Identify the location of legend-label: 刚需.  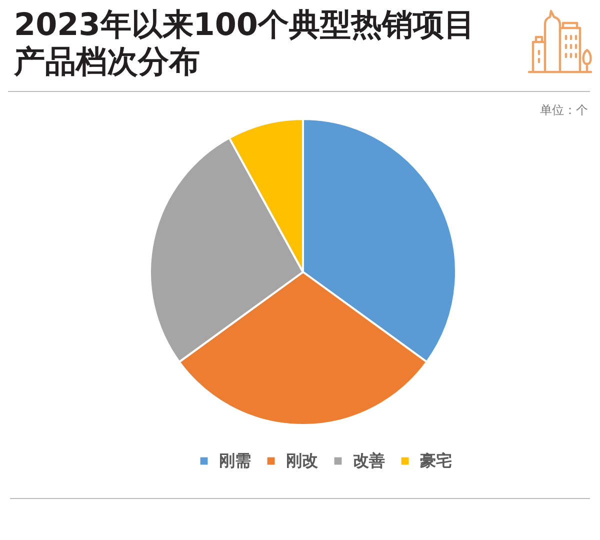
(235, 460).